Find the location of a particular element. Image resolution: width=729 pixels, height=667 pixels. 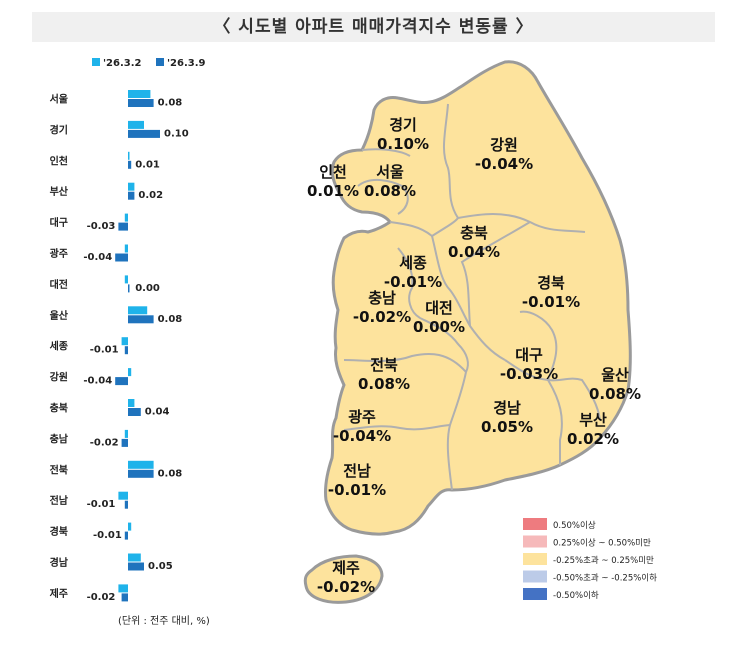

title-bar: 〈 시도별 아파트 매매가격지수 변동률 〉 is located at coordinates (373, 27).